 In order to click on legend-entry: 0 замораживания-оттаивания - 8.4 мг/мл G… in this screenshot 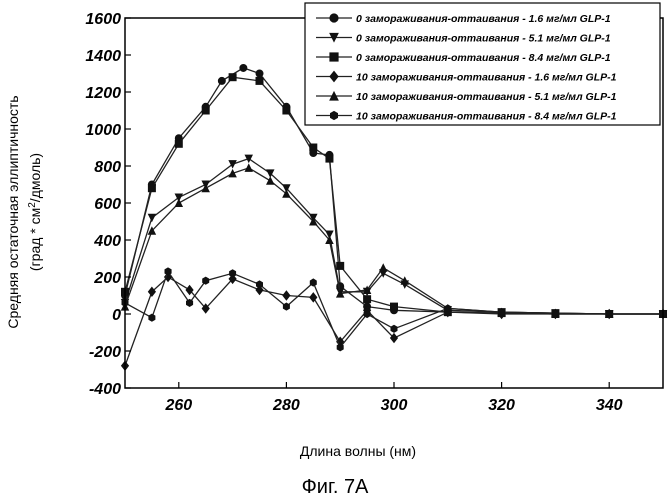, I will do `click(463, 58)`.